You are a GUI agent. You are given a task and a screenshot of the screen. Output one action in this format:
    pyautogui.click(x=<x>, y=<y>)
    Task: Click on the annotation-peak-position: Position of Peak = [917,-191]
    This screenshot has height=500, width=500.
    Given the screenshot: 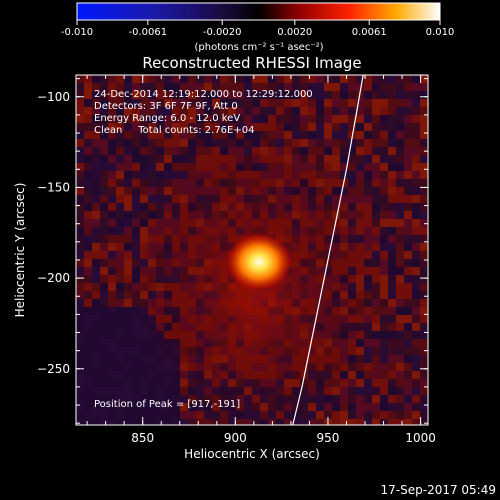 What is the action you would take?
    pyautogui.click(x=167, y=404)
    